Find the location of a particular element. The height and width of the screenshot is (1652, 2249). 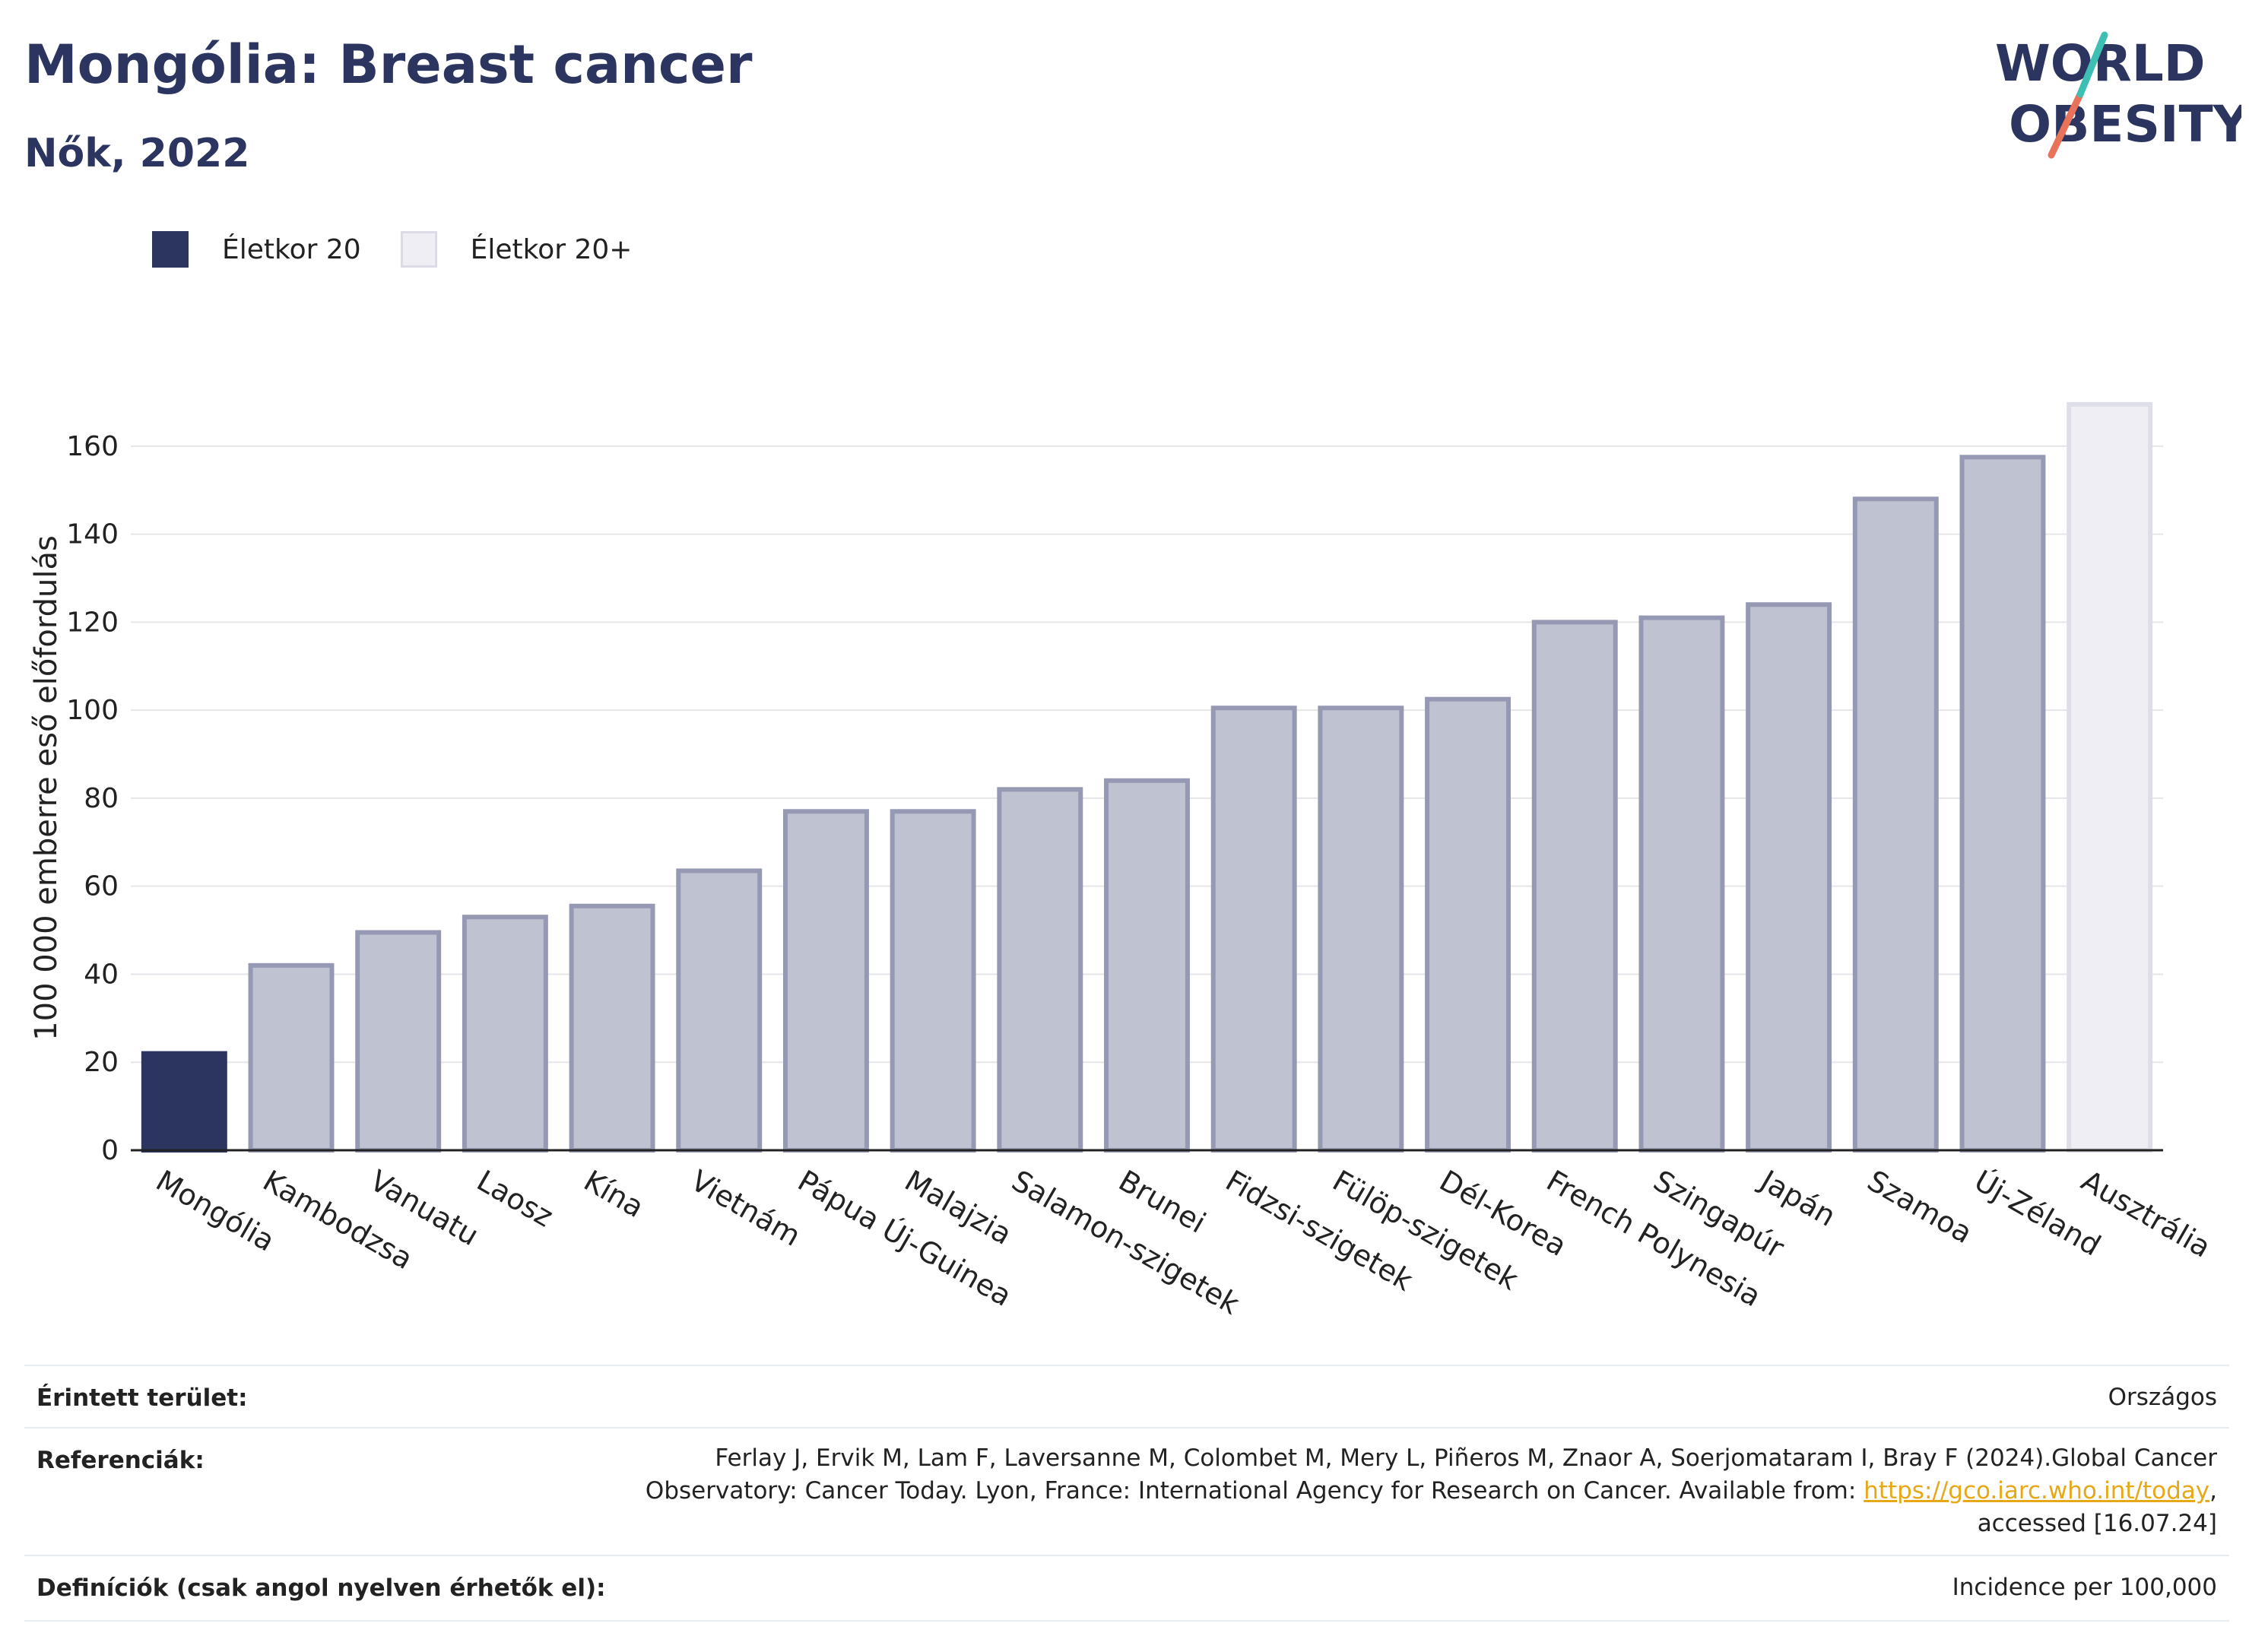

area-value: Országos is located at coordinates (2162, 1397).